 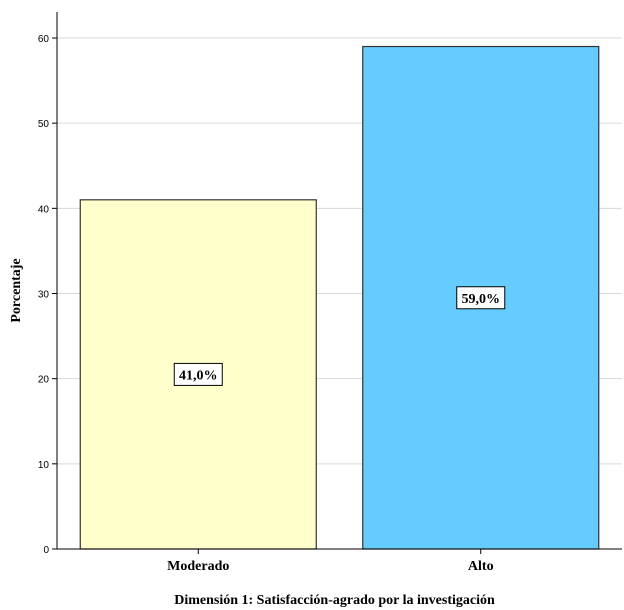 I want to click on x-tick-label: Moderado, so click(x=198, y=566).